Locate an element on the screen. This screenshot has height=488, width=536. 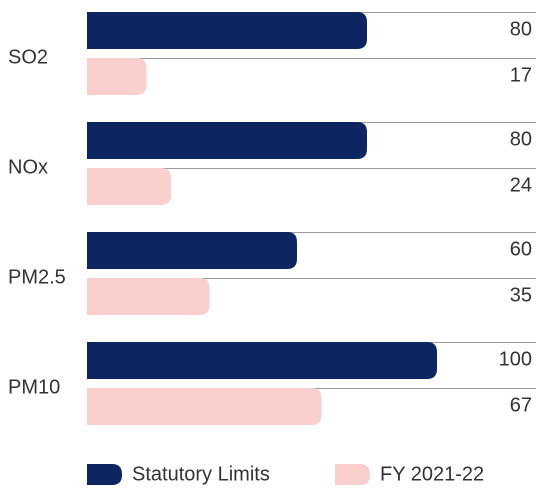
legend-label: FY 2021-22 is located at coordinates (432, 474).